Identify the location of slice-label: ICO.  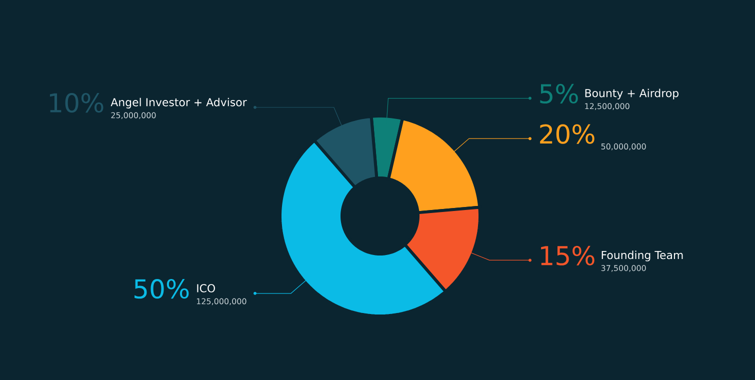
(206, 288).